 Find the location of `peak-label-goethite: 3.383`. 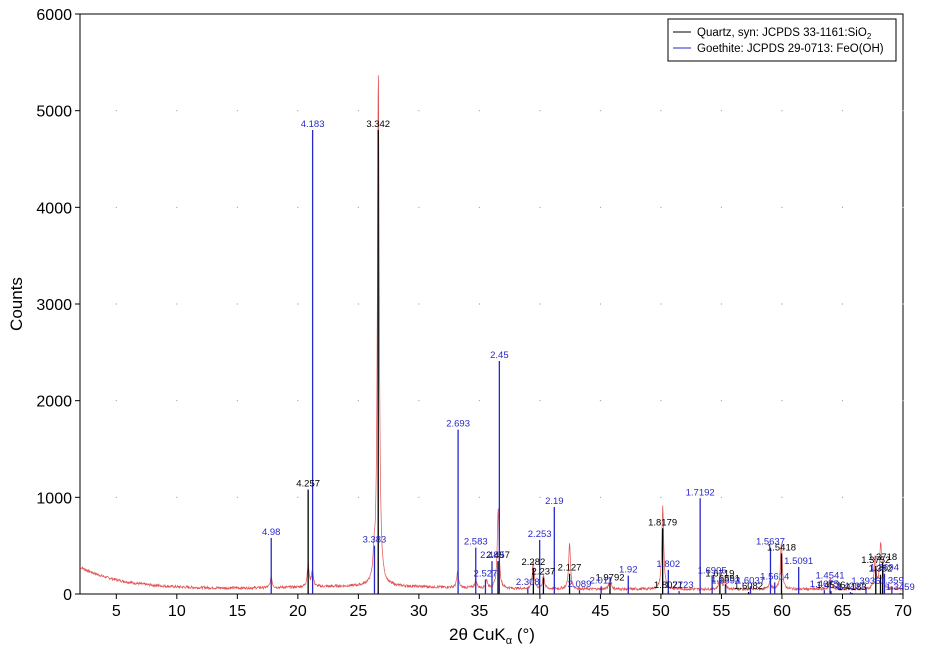

peak-label-goethite: 3.383 is located at coordinates (375, 540).